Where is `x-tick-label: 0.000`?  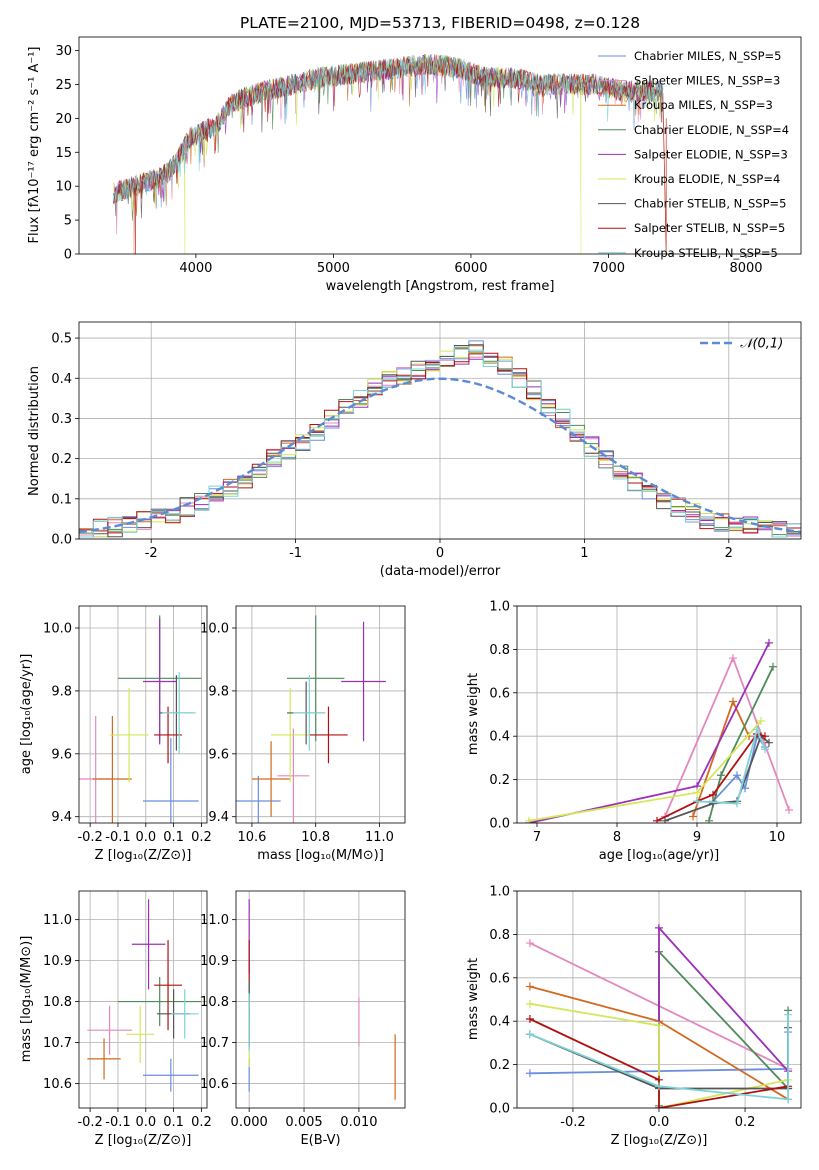
x-tick-label: 0.000 is located at coordinates (249, 1122).